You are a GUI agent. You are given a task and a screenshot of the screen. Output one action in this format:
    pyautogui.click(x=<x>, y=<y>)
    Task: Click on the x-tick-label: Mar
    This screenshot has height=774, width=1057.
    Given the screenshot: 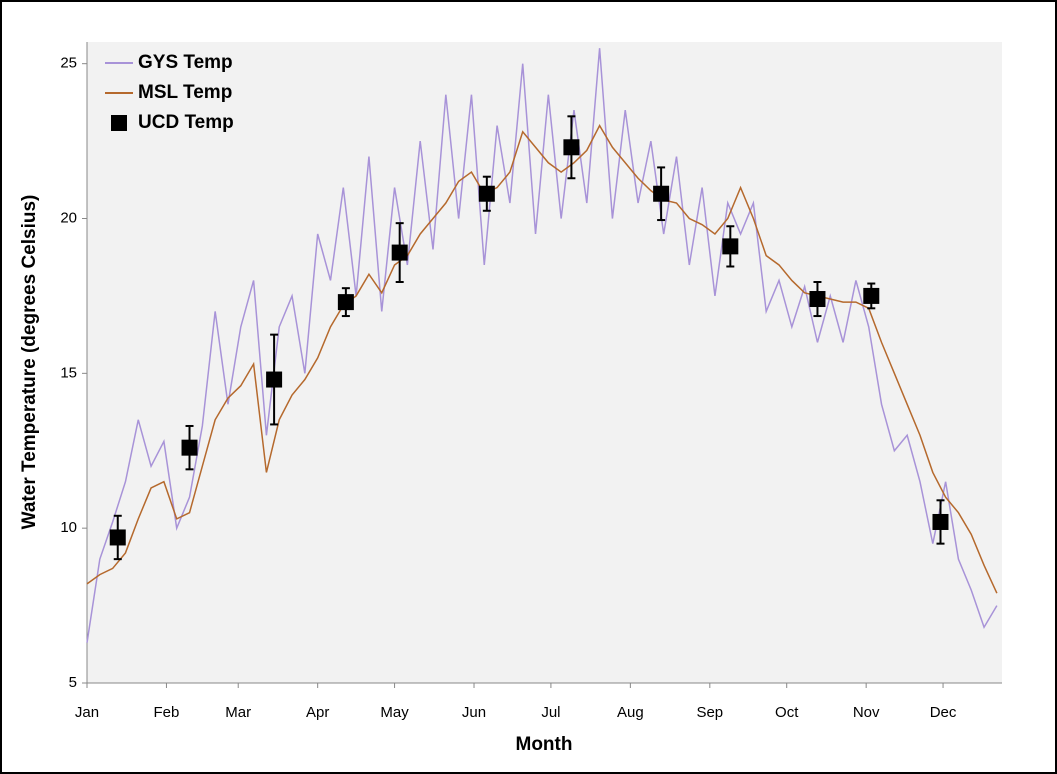 What is the action you would take?
    pyautogui.click(x=238, y=712)
    